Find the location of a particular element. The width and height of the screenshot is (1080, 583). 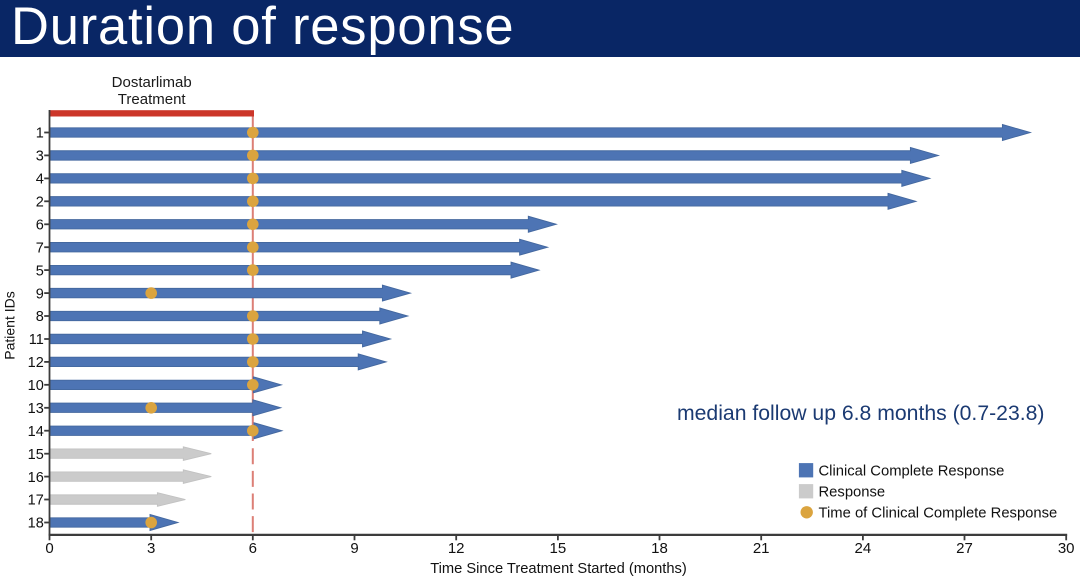

svg-text: 1 is located at coordinates (40, 134).